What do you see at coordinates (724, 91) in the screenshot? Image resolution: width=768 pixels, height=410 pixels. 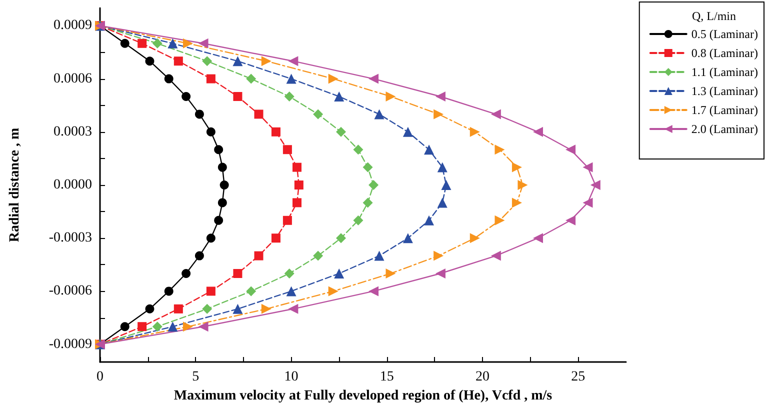 I see `legend-label: 1.3 (Laminar)` at bounding box center [724, 91].